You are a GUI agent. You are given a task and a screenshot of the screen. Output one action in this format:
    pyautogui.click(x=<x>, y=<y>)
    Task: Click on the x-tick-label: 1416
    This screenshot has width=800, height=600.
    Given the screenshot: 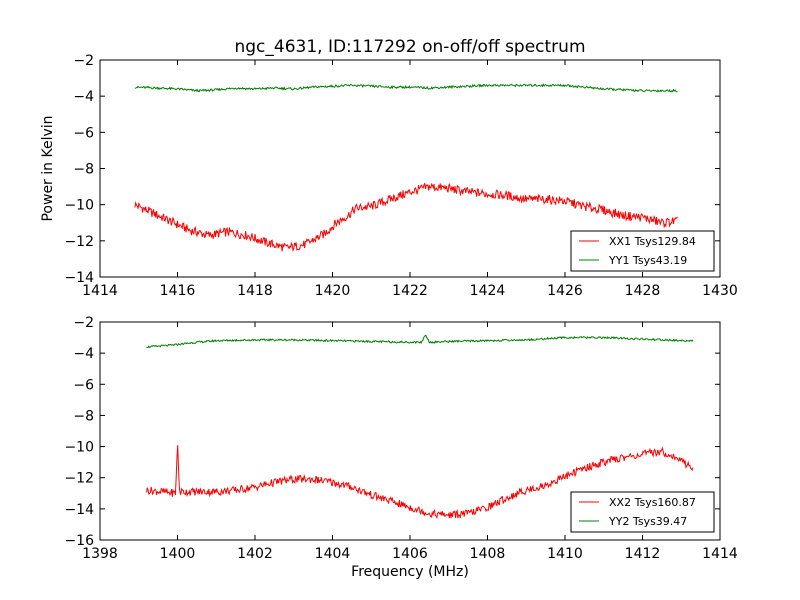 What is the action you would take?
    pyautogui.click(x=178, y=291)
    